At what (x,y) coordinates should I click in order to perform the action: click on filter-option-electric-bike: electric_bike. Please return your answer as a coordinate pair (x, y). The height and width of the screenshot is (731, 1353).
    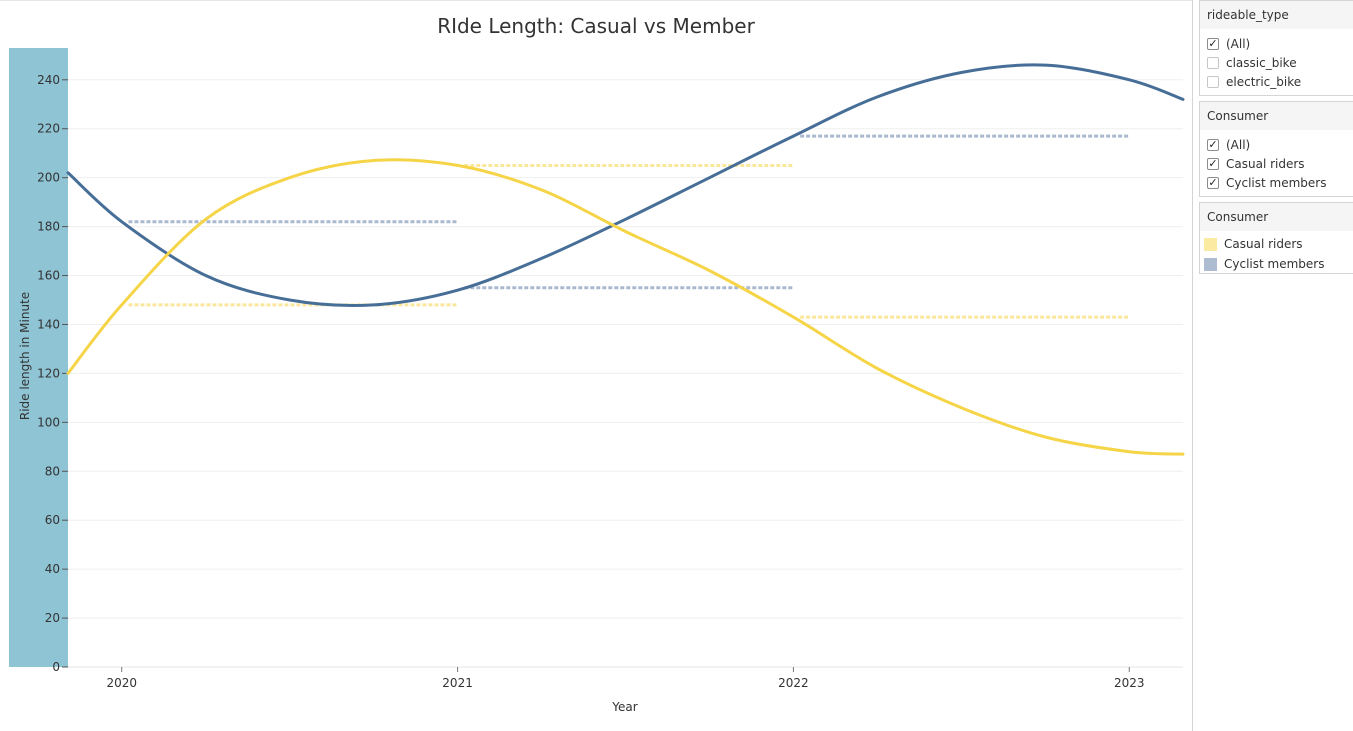
    Looking at the image, I should click on (1276, 81).